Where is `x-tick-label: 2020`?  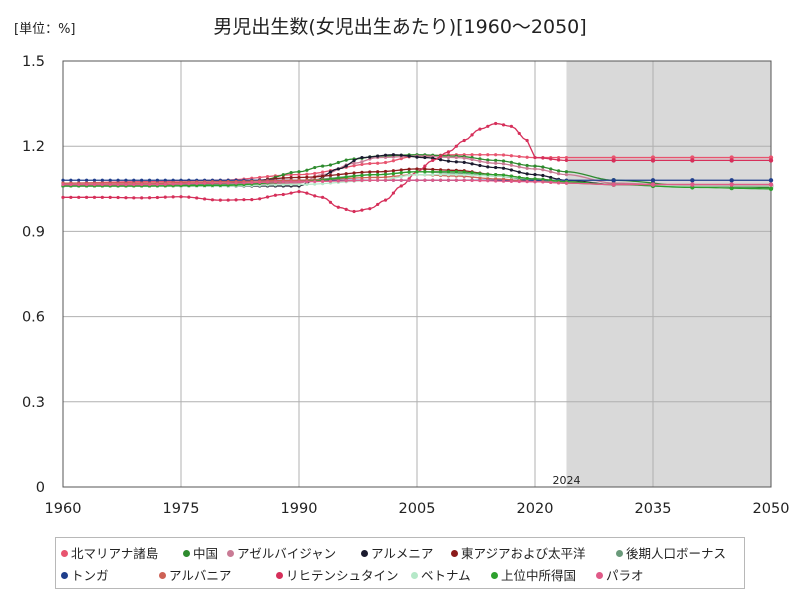
x-tick-label: 2020 is located at coordinates (535, 509).